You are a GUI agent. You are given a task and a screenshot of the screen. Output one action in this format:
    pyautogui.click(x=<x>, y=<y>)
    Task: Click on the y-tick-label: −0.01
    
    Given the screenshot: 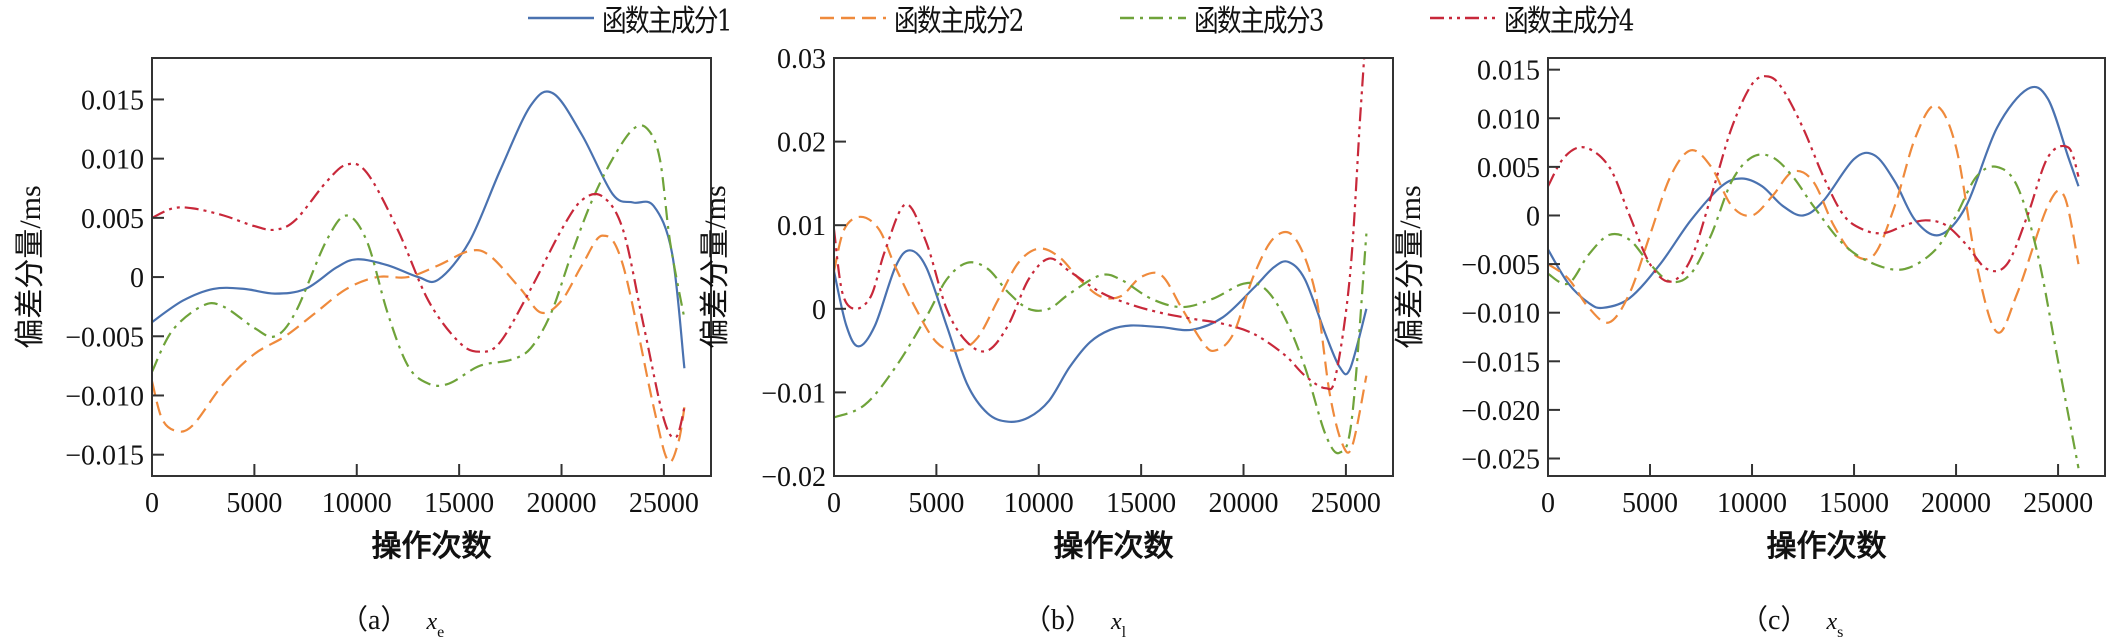 What is the action you would take?
    pyautogui.click(x=793, y=393)
    